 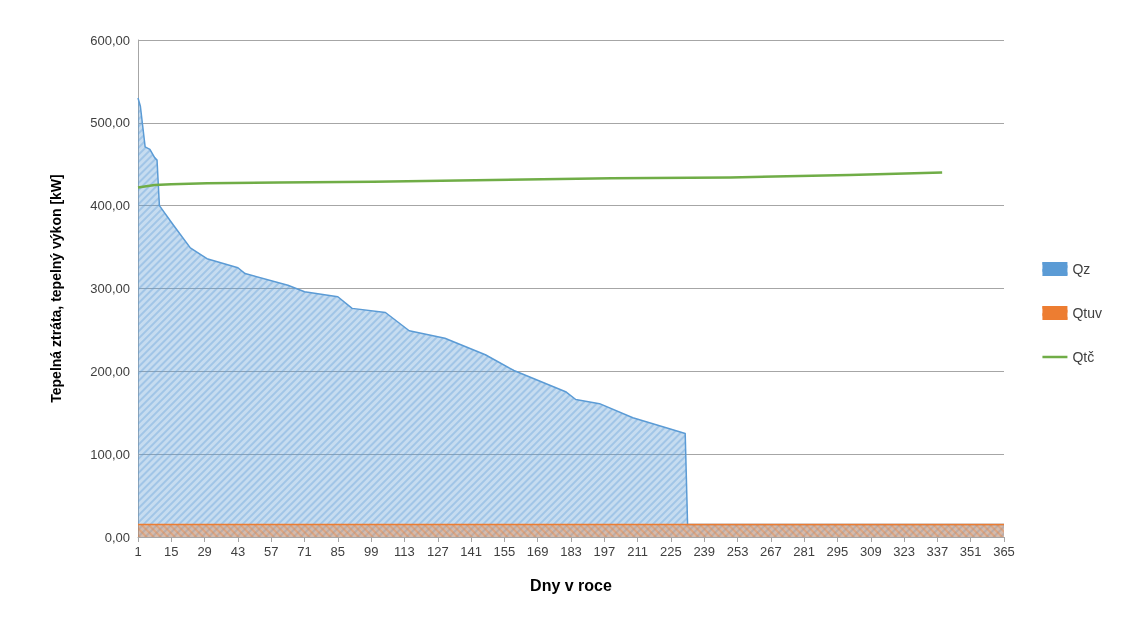 What do you see at coordinates (870, 551) in the screenshot?
I see `x-tick-label: 309` at bounding box center [870, 551].